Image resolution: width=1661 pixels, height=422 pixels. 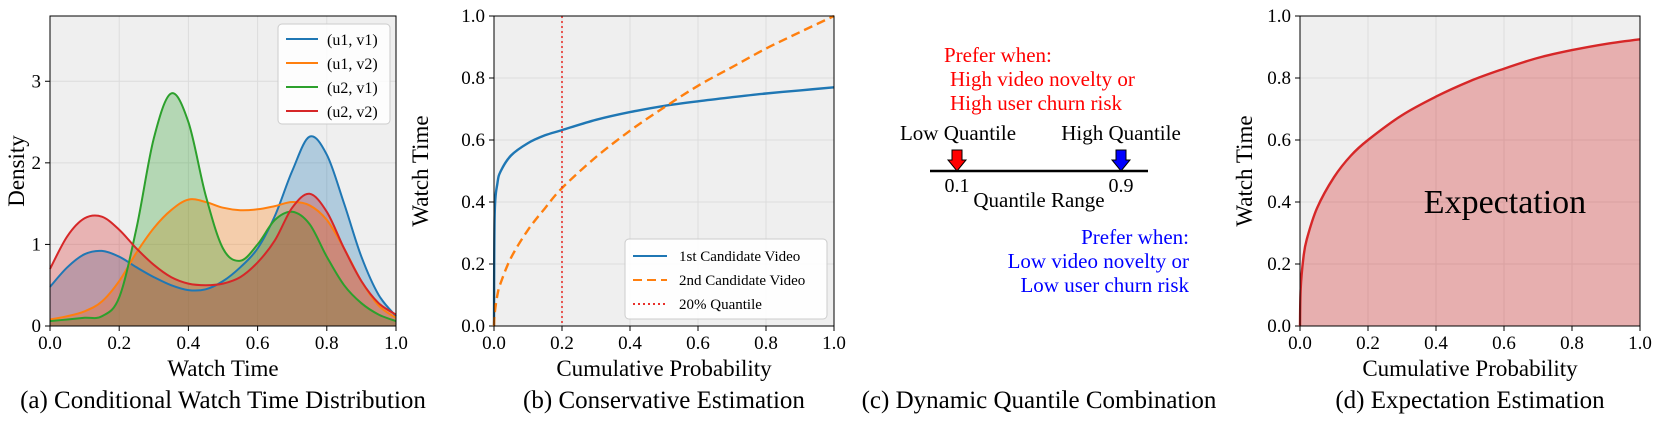 What do you see at coordinates (37, 163) in the screenshot?
I see `y-tick-label: 2` at bounding box center [37, 163].